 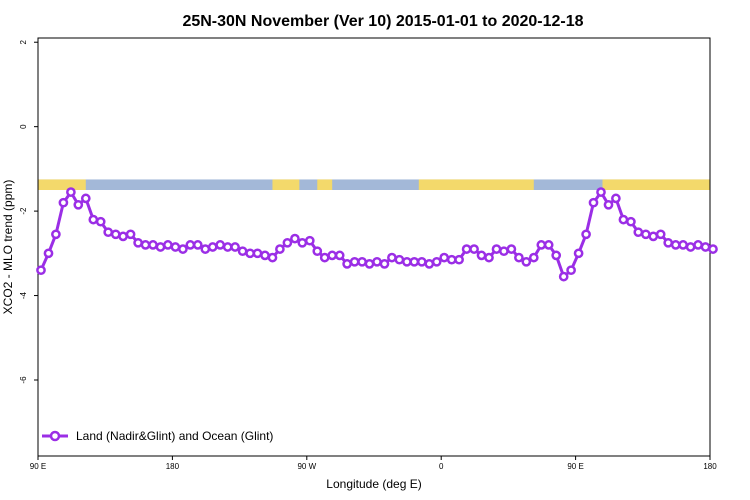 What do you see at coordinates (306, 466) in the screenshot?
I see `x-tick-label: 90 W` at bounding box center [306, 466].